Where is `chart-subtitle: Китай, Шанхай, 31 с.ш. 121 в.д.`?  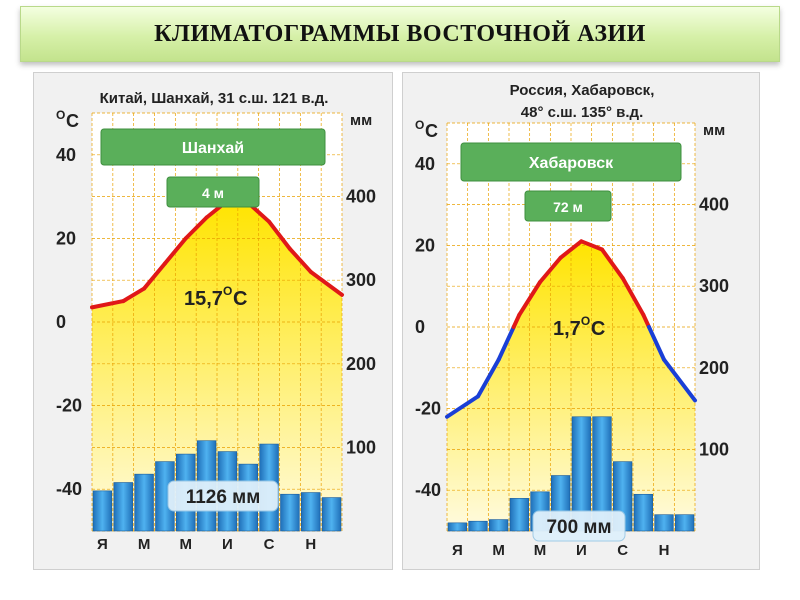 chart-subtitle: Китай, Шанхай, 31 с.ш. 121 в.д. is located at coordinates (214, 98).